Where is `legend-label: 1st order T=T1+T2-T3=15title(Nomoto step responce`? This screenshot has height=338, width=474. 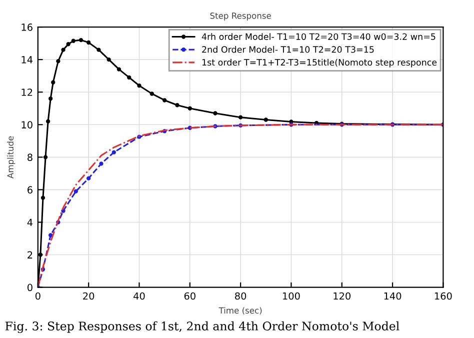
legend-label: 1st order T=T1+T2-T3=15title(Nomoto step responce is located at coordinates (319, 63).